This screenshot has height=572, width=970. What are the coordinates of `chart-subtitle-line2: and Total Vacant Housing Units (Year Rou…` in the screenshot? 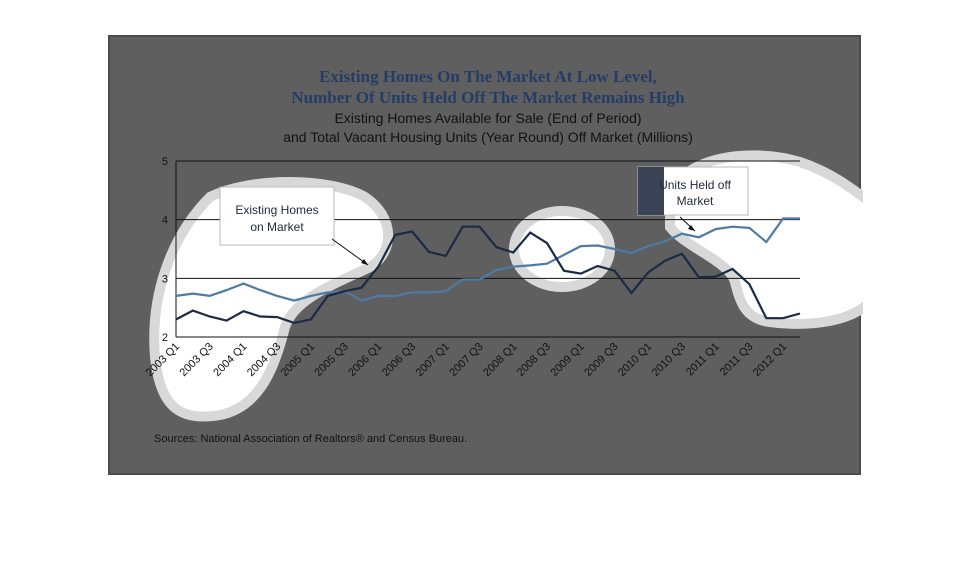 It's located at (488, 137).